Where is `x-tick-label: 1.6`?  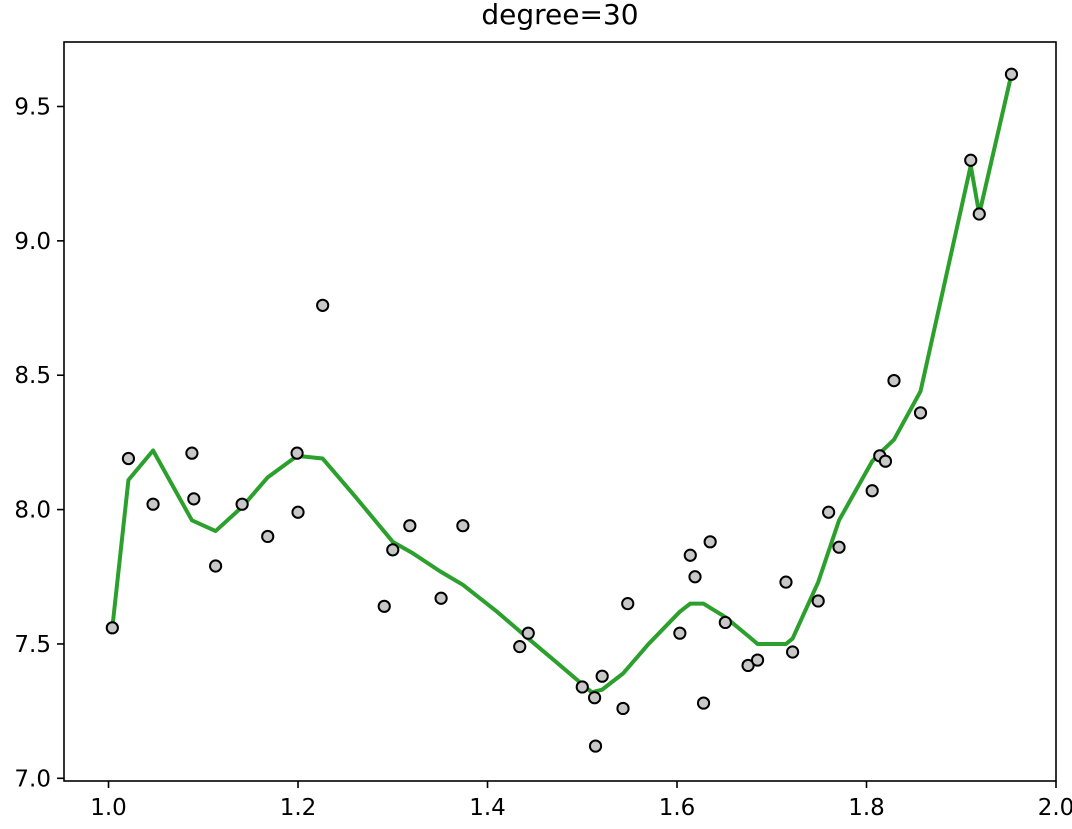
x-tick-label: 1.6 is located at coordinates (677, 808).